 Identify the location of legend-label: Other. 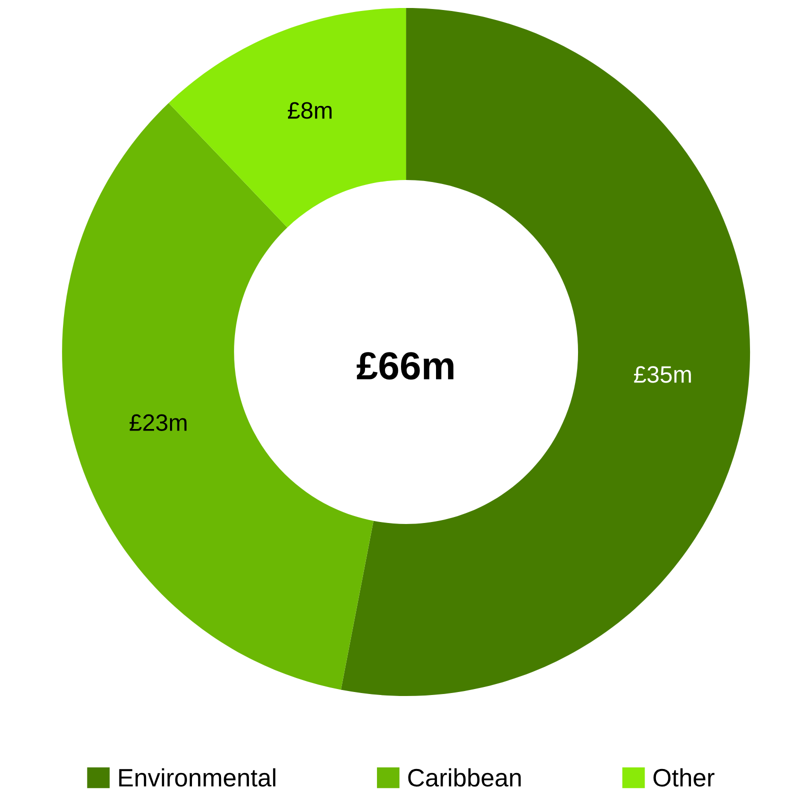
(683, 777).